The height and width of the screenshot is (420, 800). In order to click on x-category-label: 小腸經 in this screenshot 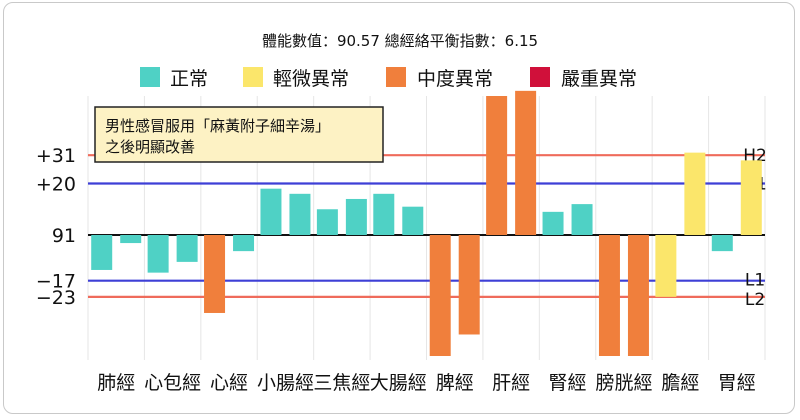, I will do `click(285, 383)`.